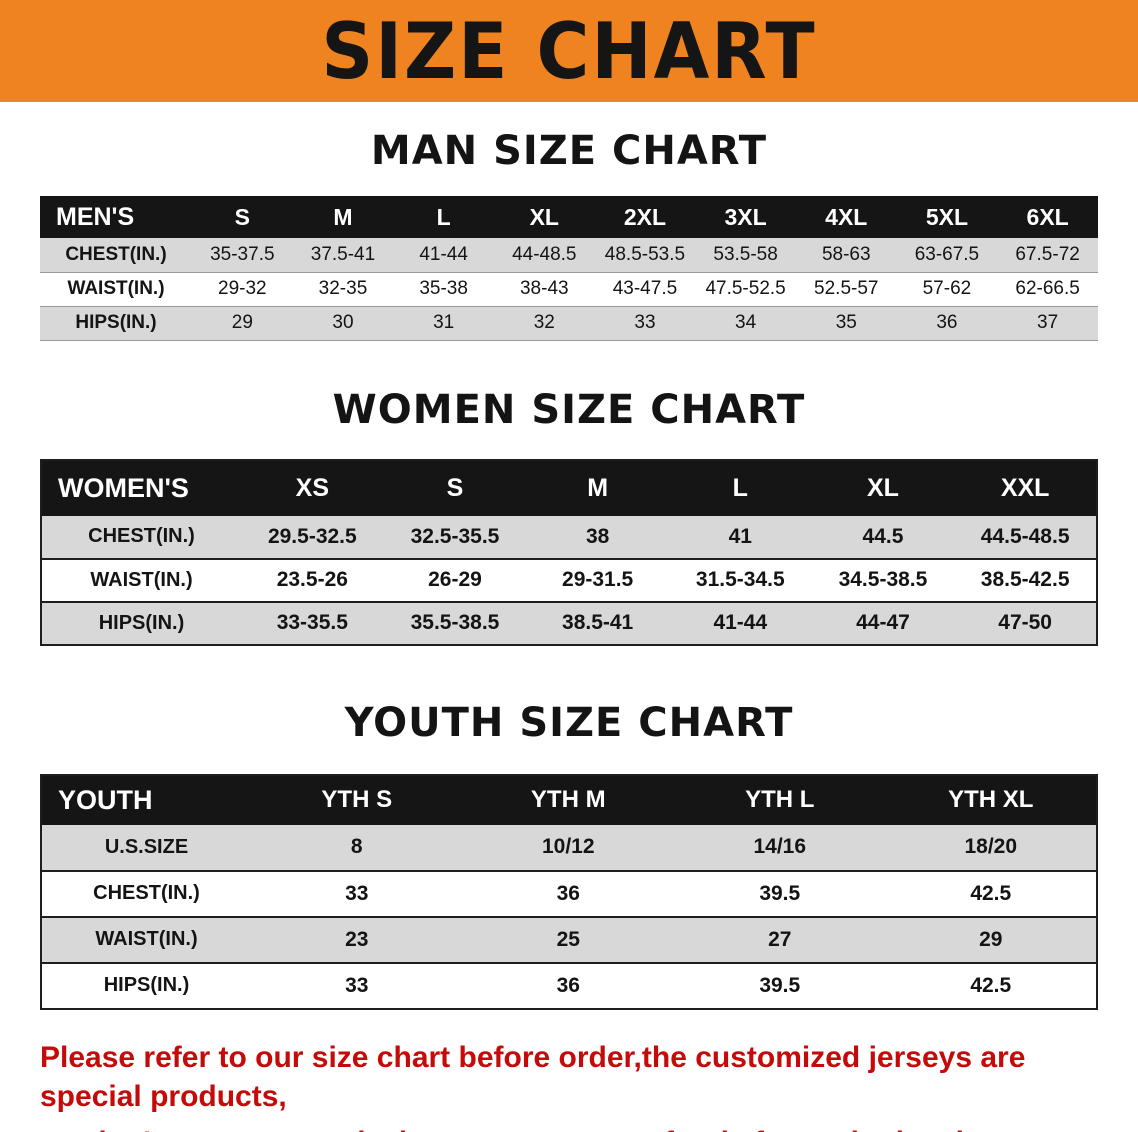 The width and height of the screenshot is (1138, 1132). What do you see at coordinates (991, 799) in the screenshot?
I see `size-header-cell: YTH XL` at bounding box center [991, 799].